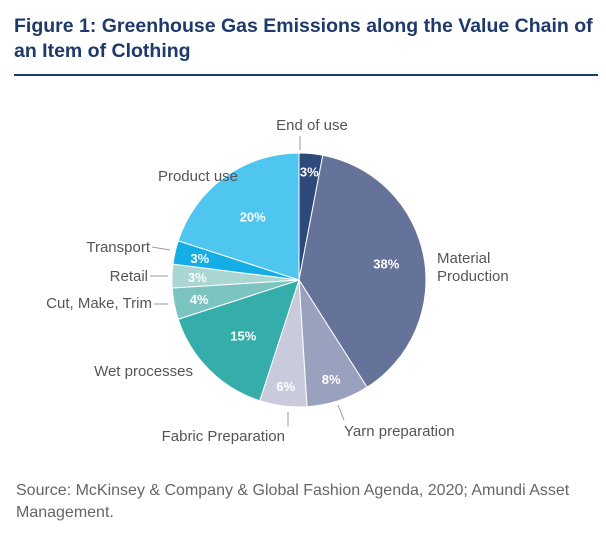  I want to click on slice-category-label: Material Production, so click(473, 267).